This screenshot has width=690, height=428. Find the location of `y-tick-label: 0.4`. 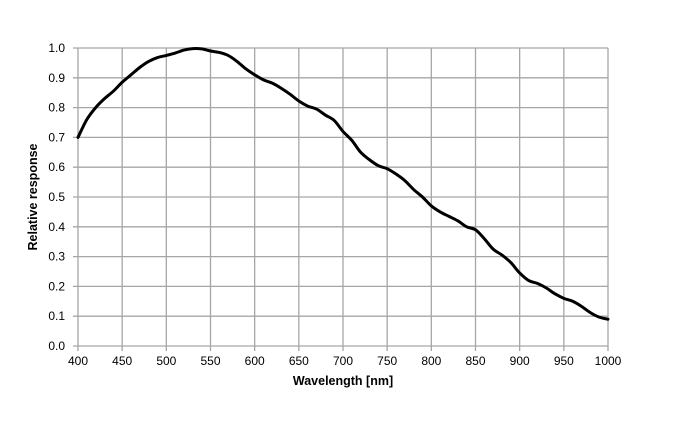

y-tick-label: 0.4 is located at coordinates (56, 227).